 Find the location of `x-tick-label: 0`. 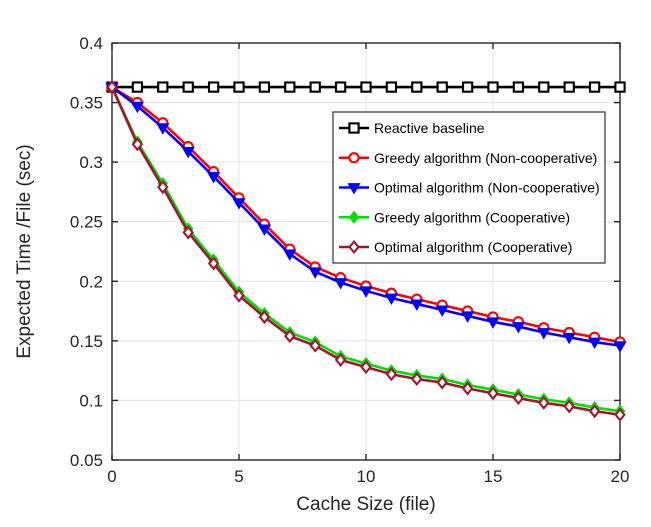

x-tick-label: 0 is located at coordinates (111, 476).